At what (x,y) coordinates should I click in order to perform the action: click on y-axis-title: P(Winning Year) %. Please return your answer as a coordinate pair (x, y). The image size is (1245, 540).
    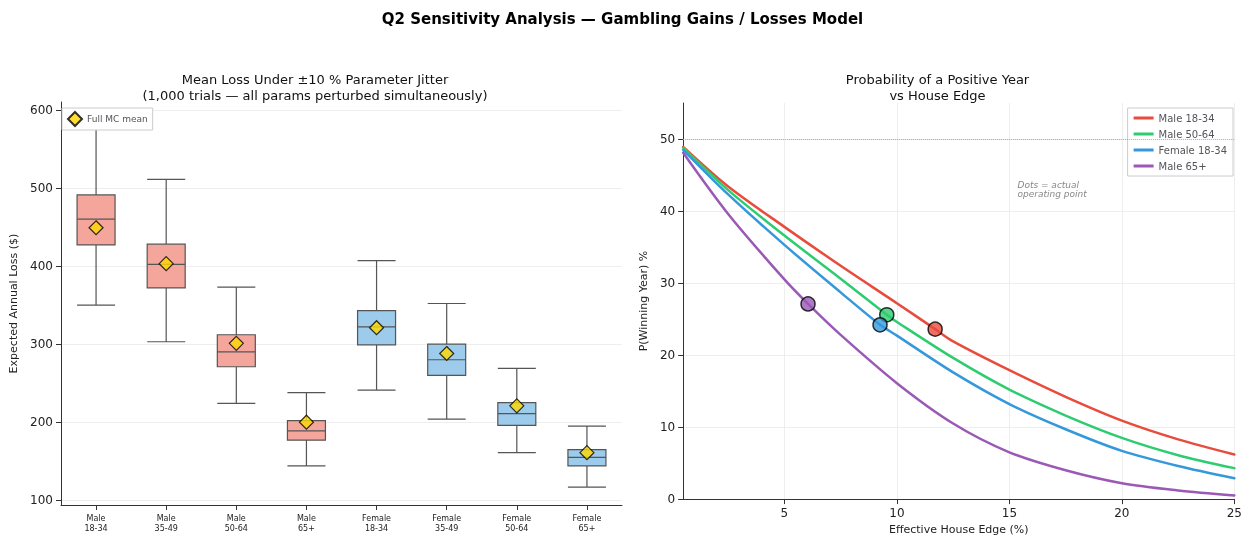
    Looking at the image, I should click on (643, 301).